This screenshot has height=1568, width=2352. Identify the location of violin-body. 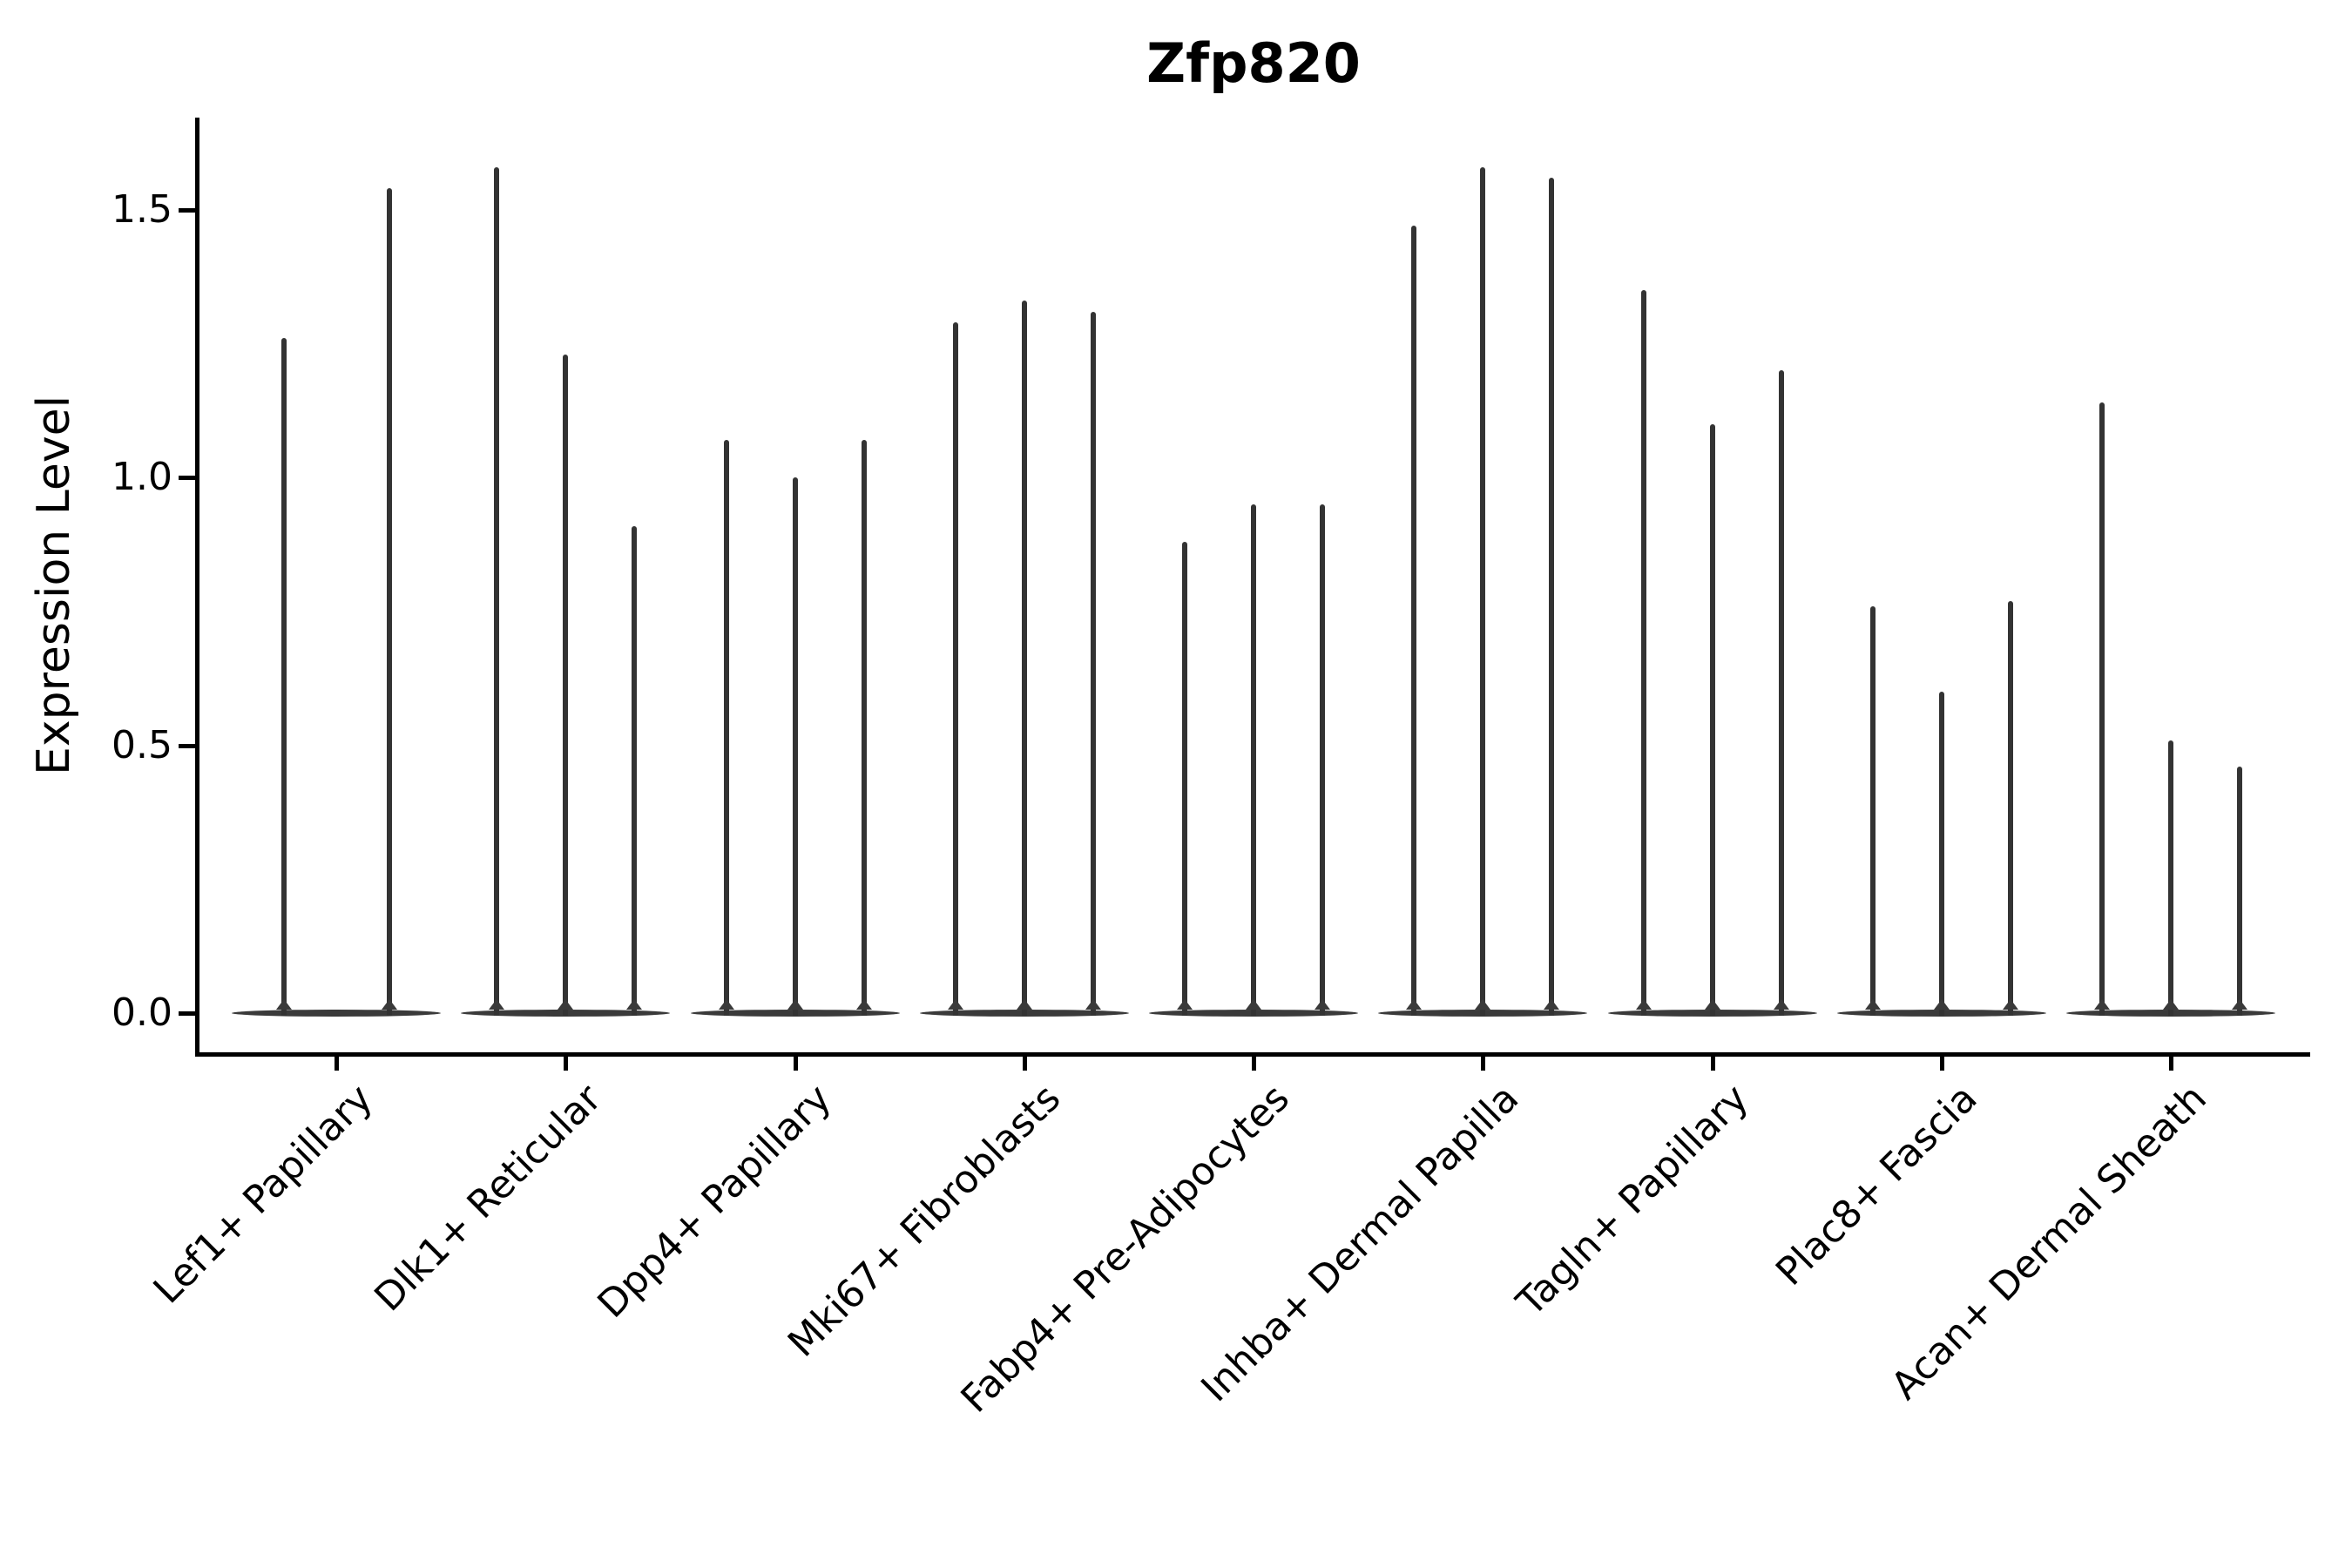
(336, 1014).